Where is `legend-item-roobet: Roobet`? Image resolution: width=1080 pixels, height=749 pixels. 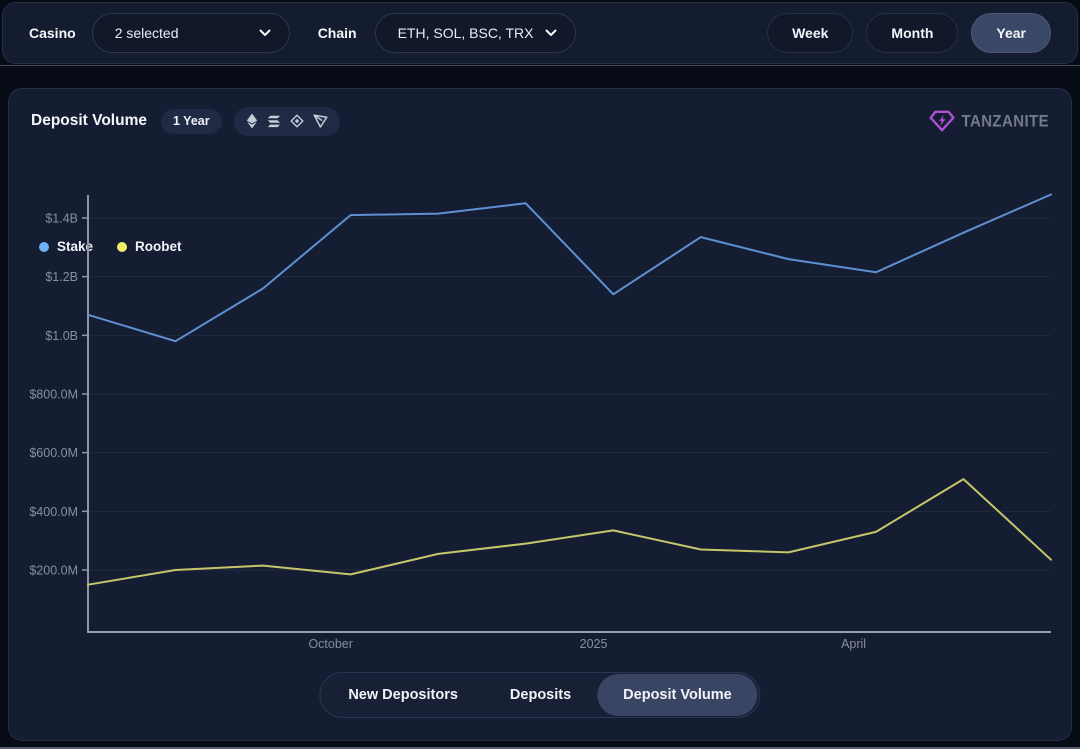 legend-item-roobet: Roobet is located at coordinates (149, 246).